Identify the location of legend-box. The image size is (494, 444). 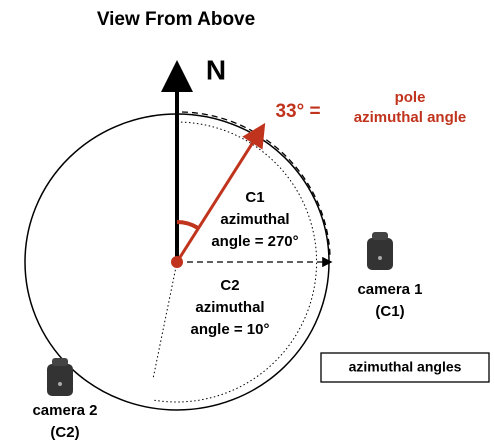
(405, 367).